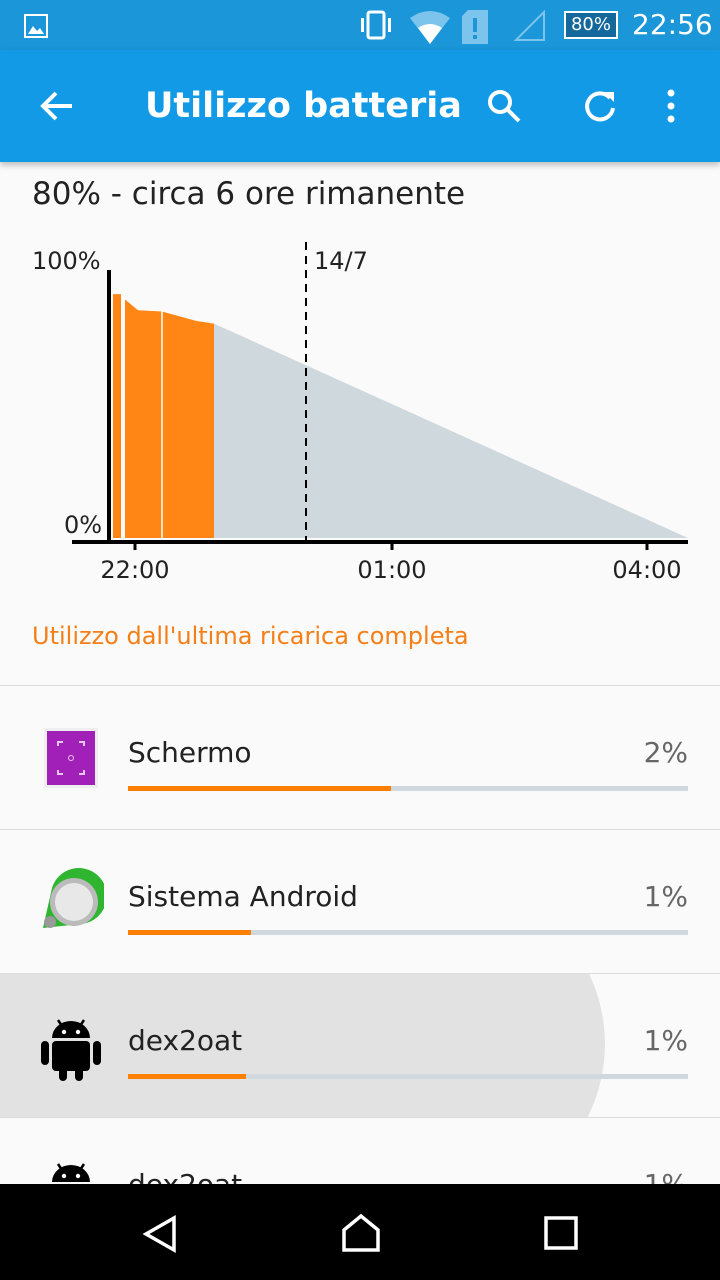 Image resolution: width=720 pixels, height=1280 pixels. Describe the element at coordinates (360, 758) in the screenshot. I see `usage-list-item: Schermo 2%` at that location.